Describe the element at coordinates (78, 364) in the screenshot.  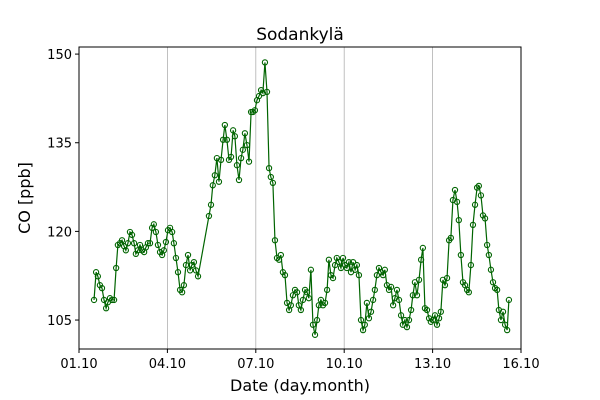
I see `x-tick-label: 01.10` at that location.